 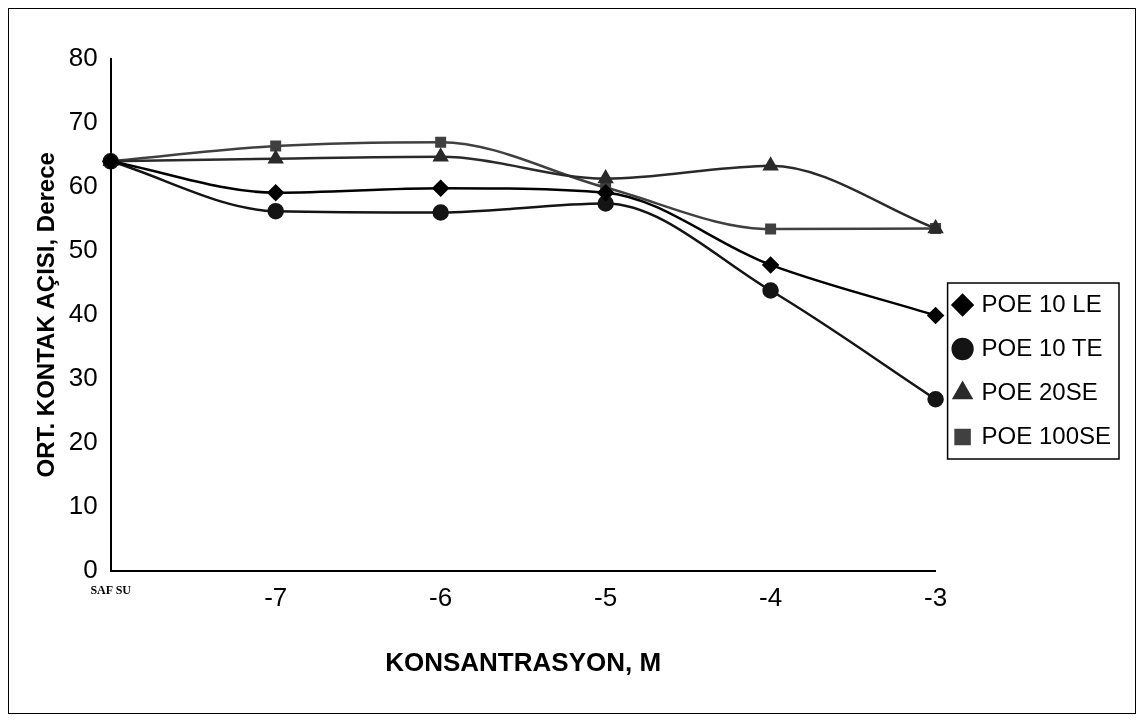 What do you see at coordinates (83, 312) in the screenshot?
I see `y-tick-label: 40` at bounding box center [83, 312].